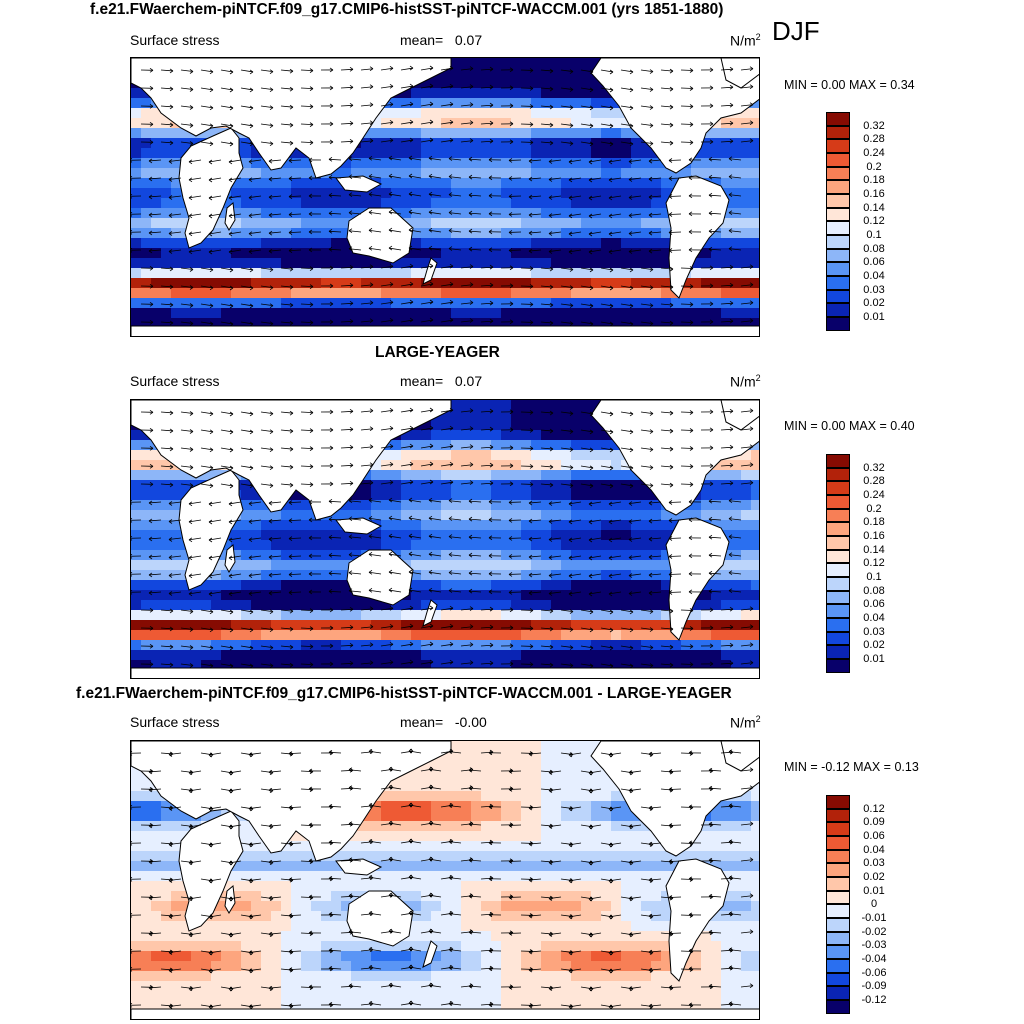 This screenshot has height=1024, width=1024. What do you see at coordinates (758, 719) in the screenshot?
I see `panel-3-units-sup: 2` at bounding box center [758, 719].